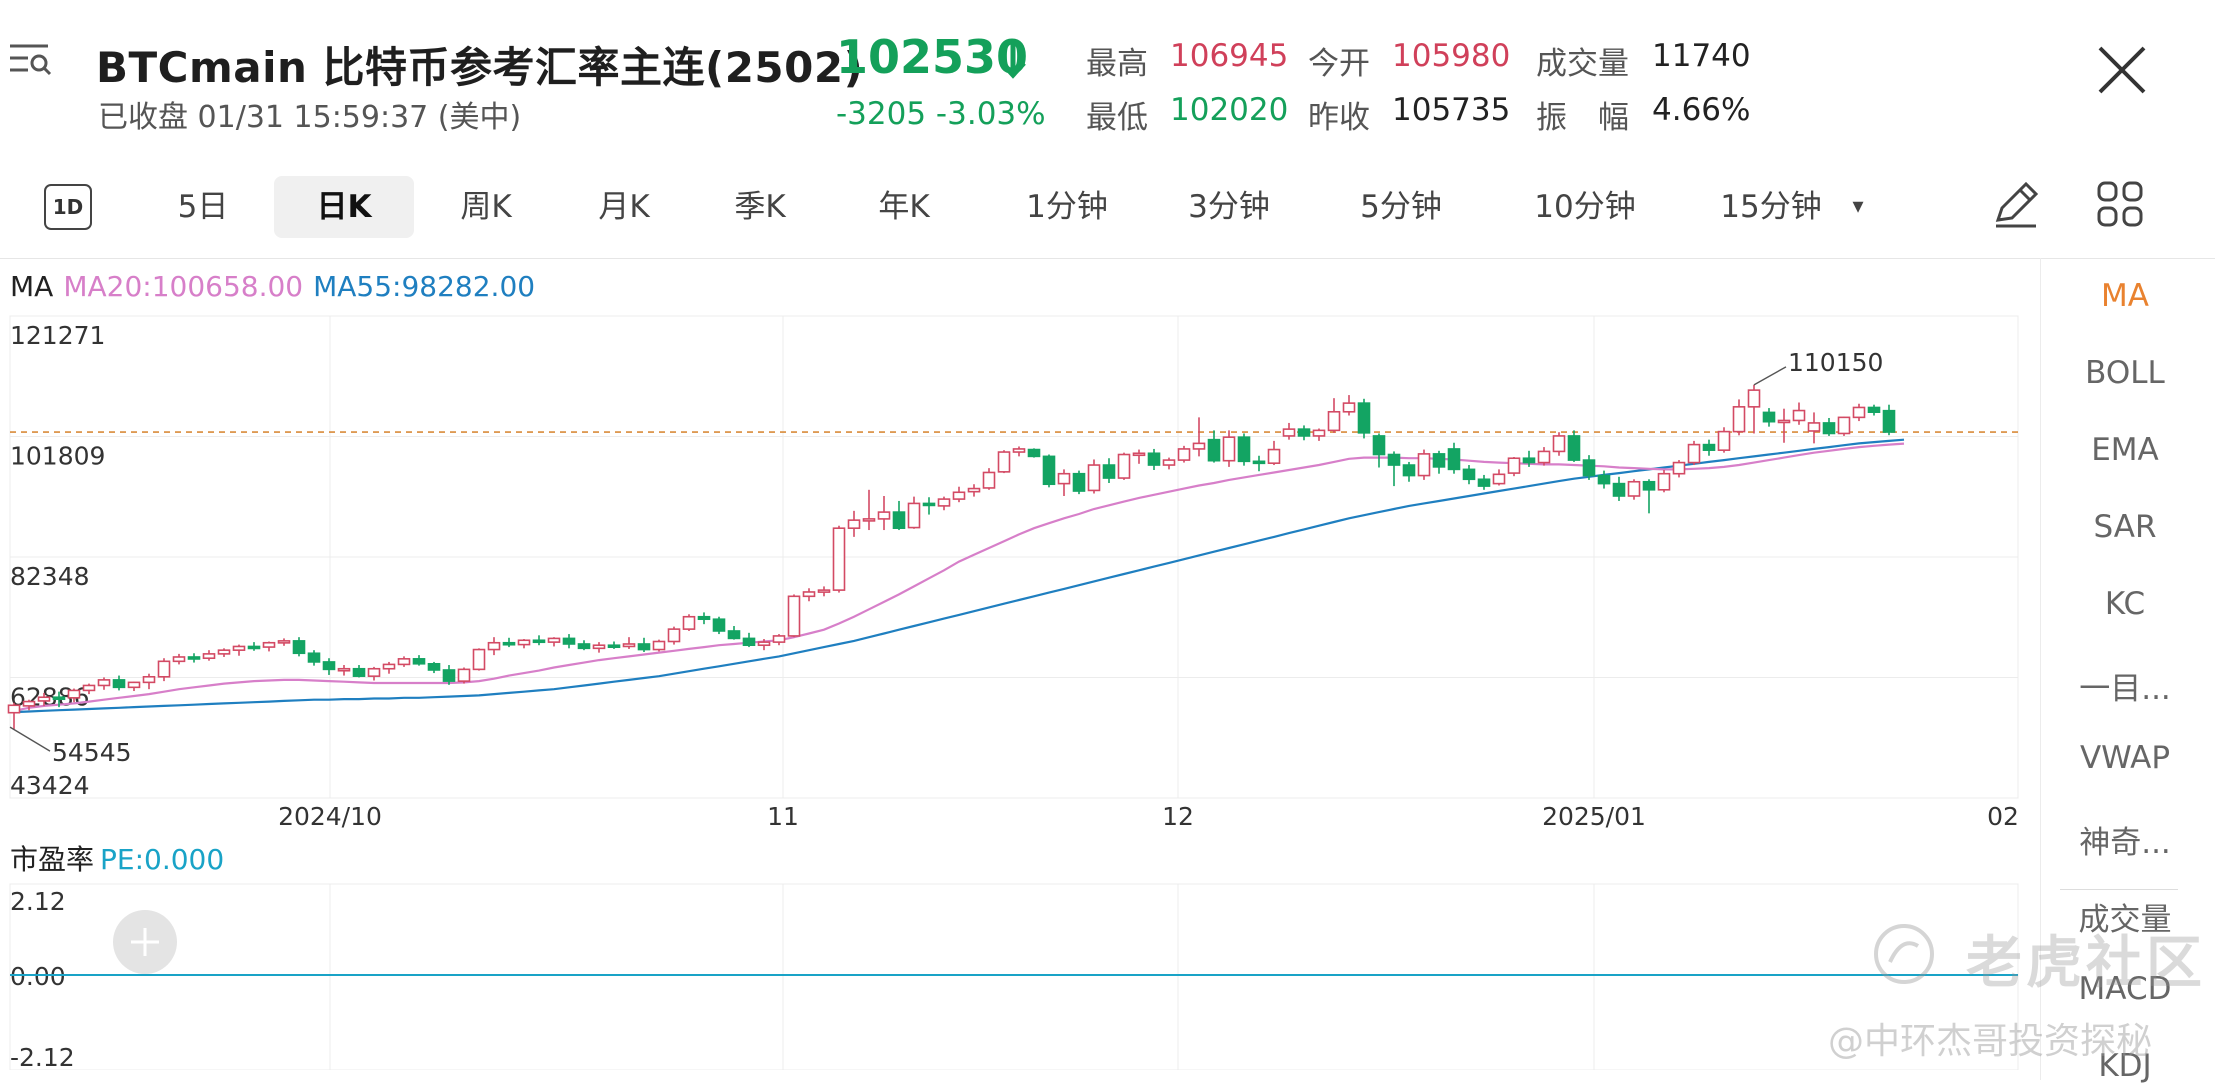 Image resolution: width=2215 pixels, height=1084 pixels. I want to click on pe-legend-label: 市盈率, so click(52, 859).